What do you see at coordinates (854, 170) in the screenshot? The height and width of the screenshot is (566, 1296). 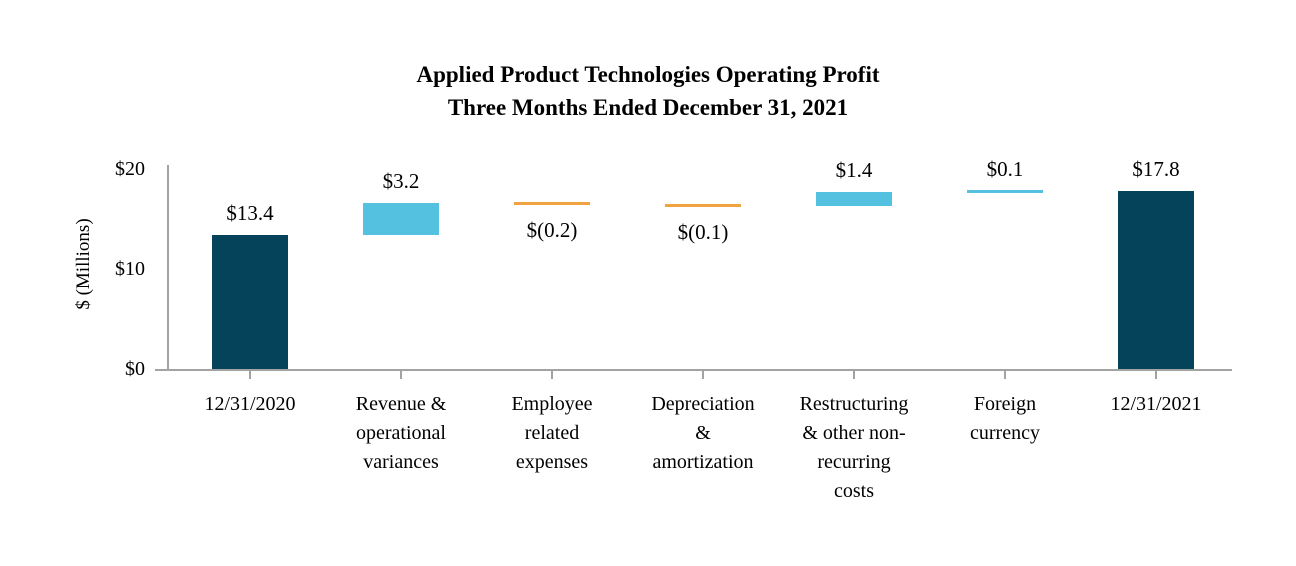 I see `bar-value-label: $1.4` at bounding box center [854, 170].